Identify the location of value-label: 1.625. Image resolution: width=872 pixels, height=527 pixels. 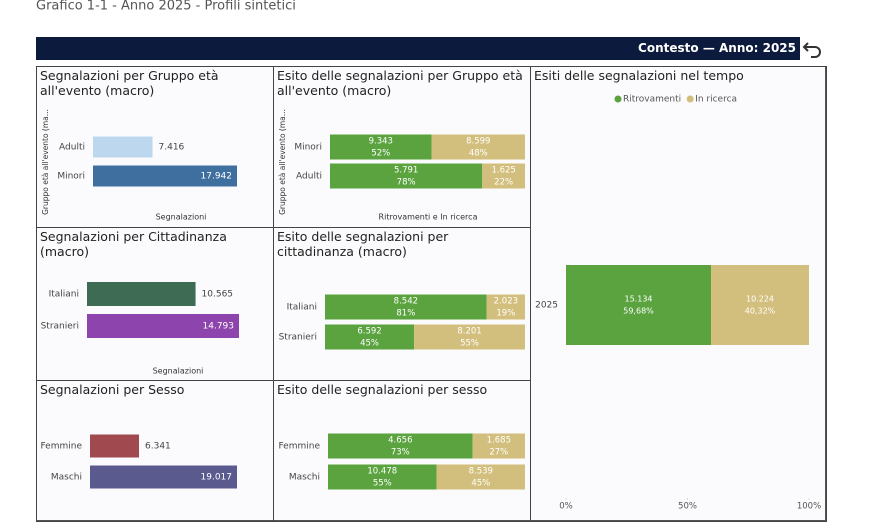
(503, 171).